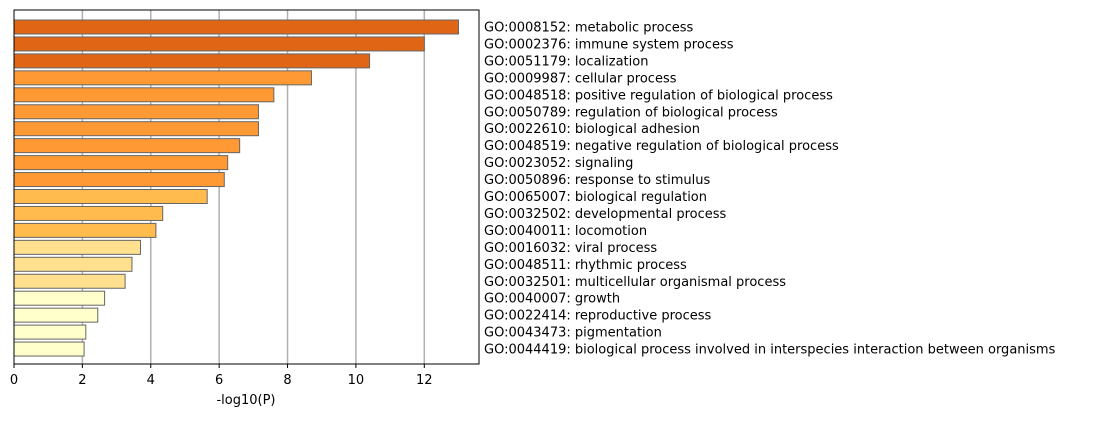 The image size is (1104, 421). Describe the element at coordinates (580, 78) in the screenshot. I see `category-label: GO:0009987: cellular process` at that location.